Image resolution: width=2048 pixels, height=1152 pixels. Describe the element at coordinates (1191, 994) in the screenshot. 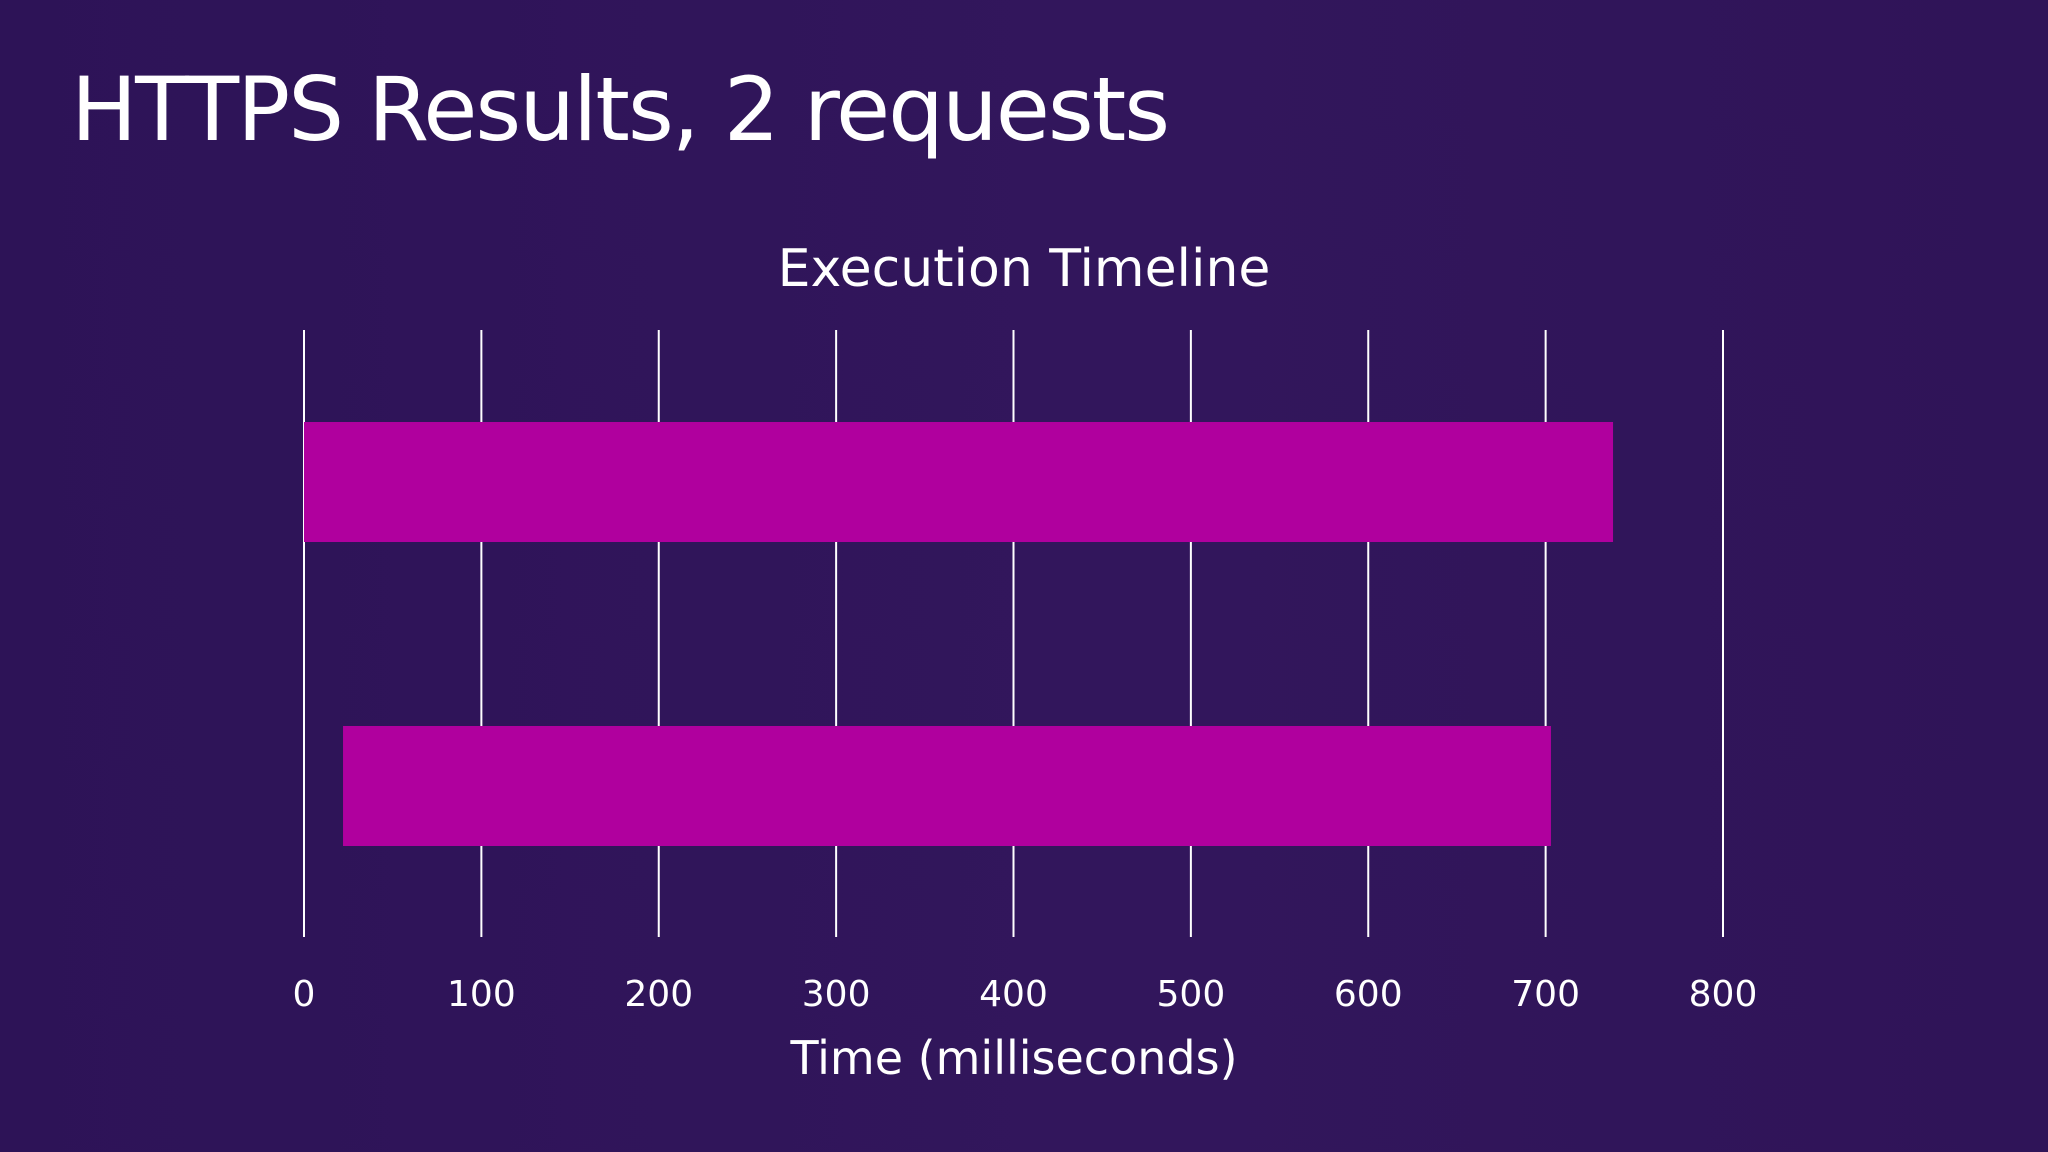

I see `x-tick-label-500: 500` at that location.